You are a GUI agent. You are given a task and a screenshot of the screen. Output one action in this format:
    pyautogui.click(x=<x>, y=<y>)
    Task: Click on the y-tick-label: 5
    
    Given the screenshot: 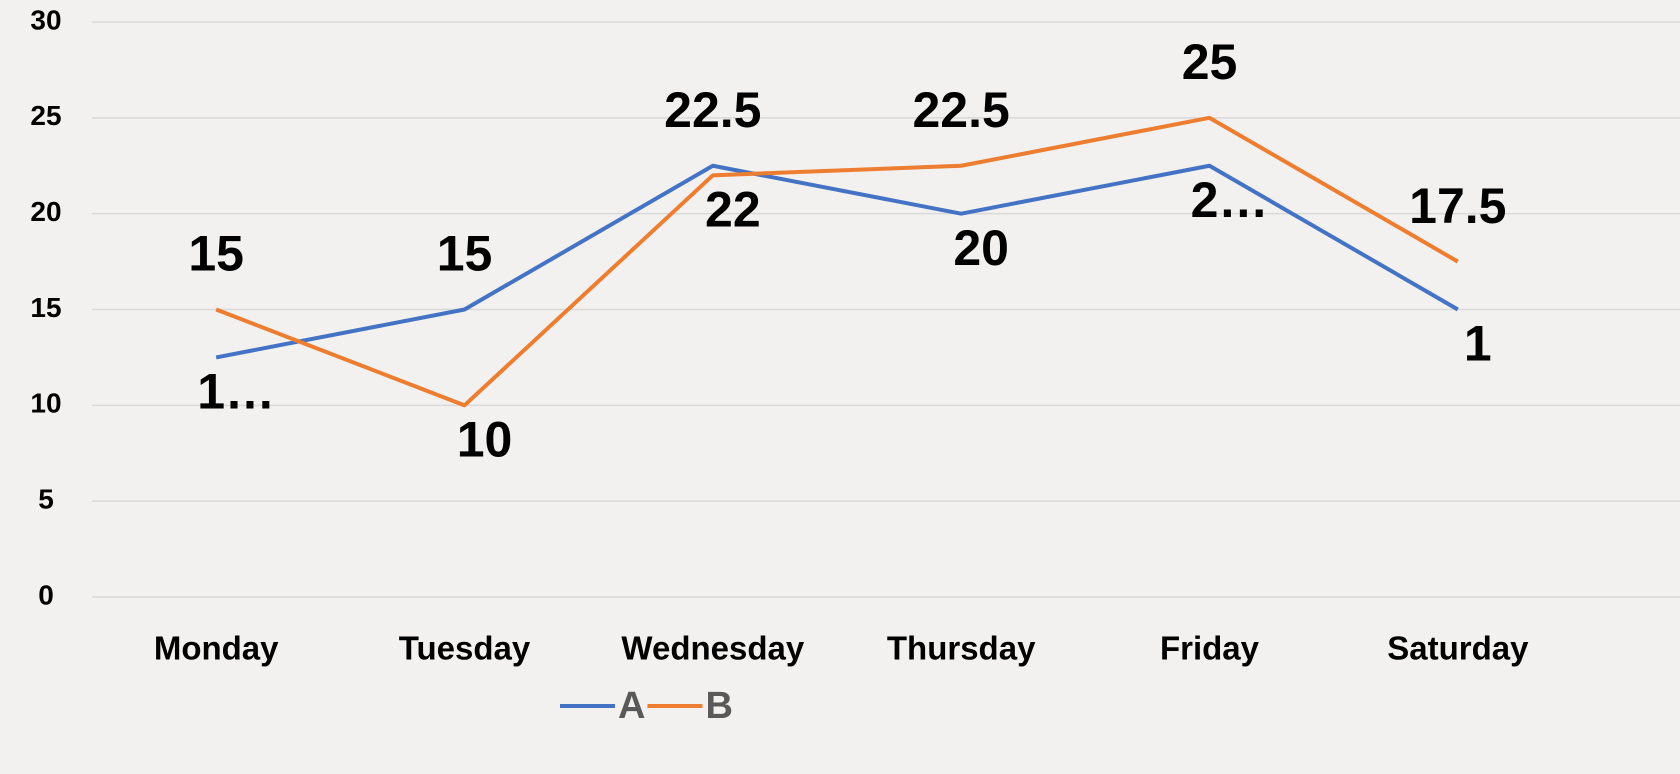 What is the action you would take?
    pyautogui.click(x=46, y=499)
    